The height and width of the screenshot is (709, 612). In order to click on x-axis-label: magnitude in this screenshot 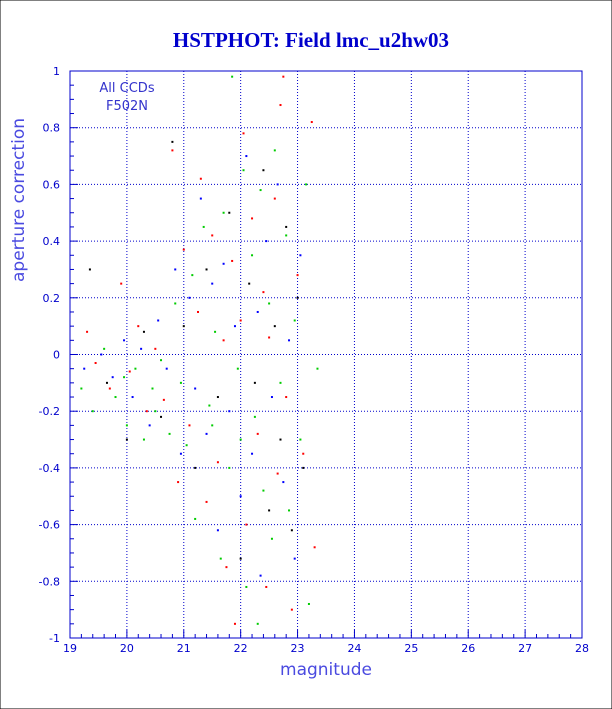, I will do `click(326, 670)`.